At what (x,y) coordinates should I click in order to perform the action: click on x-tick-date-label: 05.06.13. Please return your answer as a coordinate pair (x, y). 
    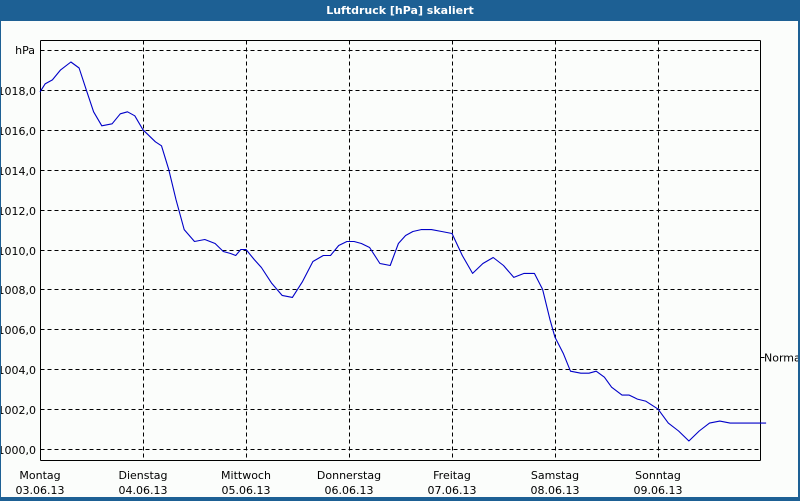
    Looking at the image, I should click on (246, 490).